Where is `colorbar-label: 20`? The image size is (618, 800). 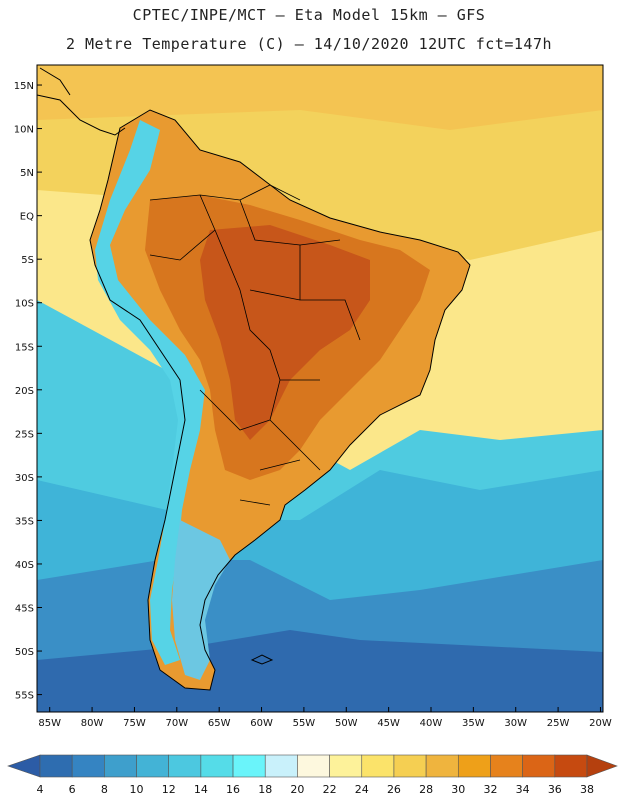
colorbar-label: 20 is located at coordinates (297, 789).